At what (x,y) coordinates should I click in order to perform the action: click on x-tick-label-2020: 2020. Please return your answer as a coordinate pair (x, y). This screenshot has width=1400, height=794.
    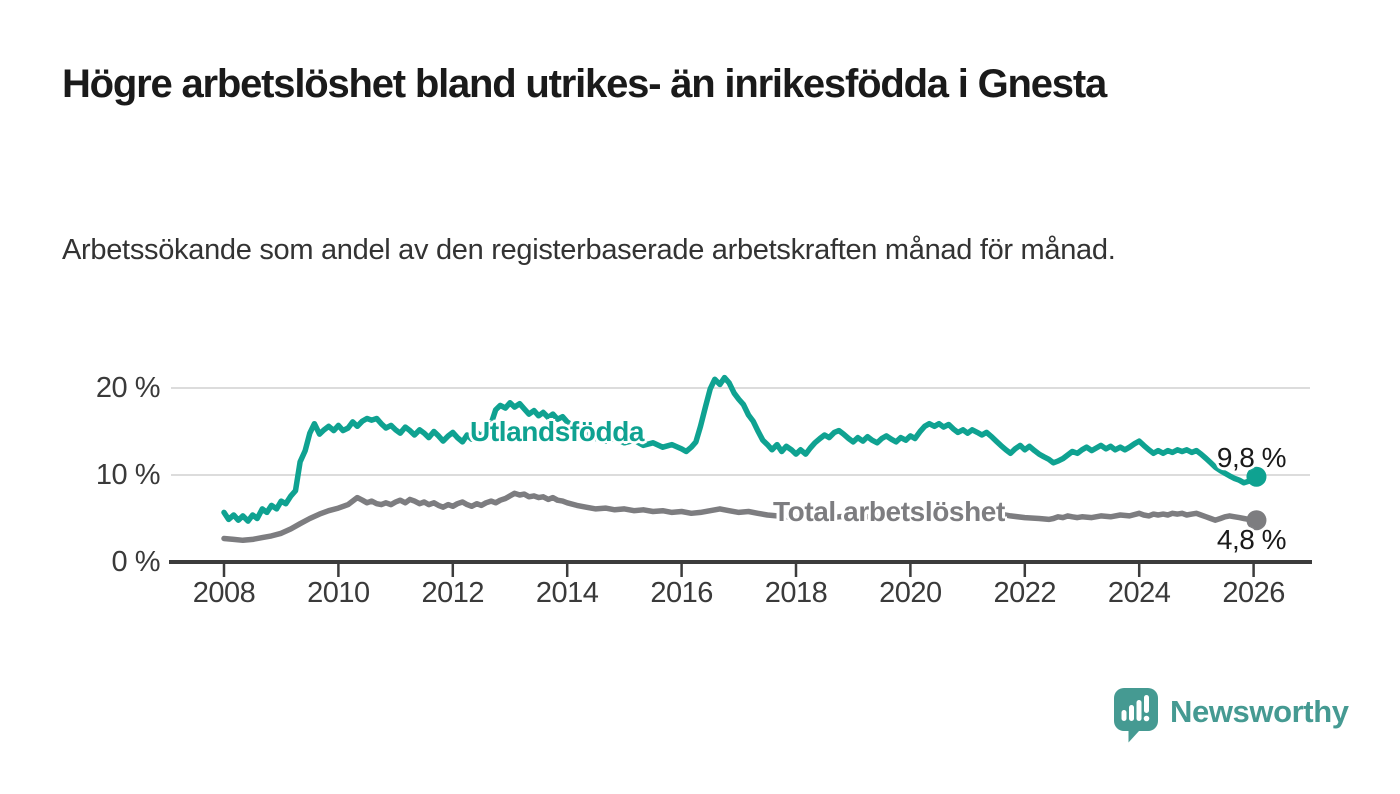
    Looking at the image, I should click on (910, 593).